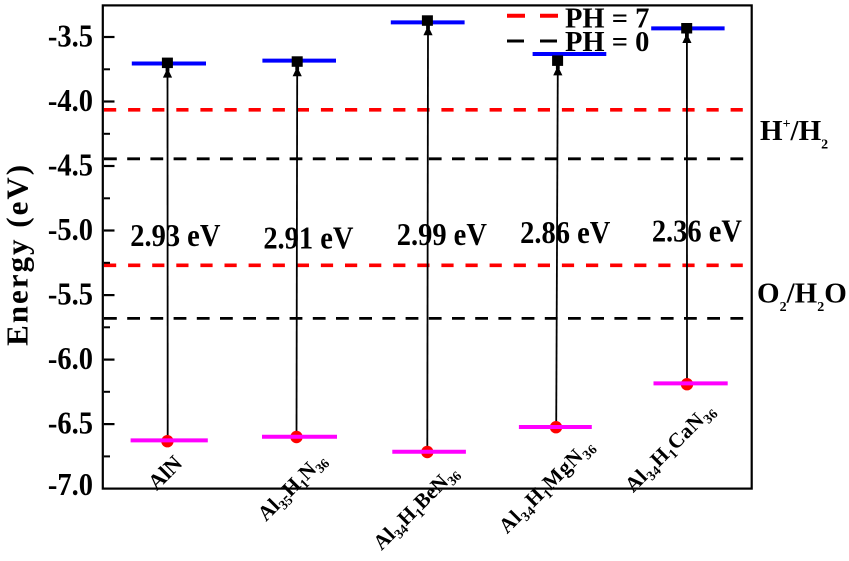 The image size is (849, 561). I want to click on svg-text: -7.0, so click(70, 485).